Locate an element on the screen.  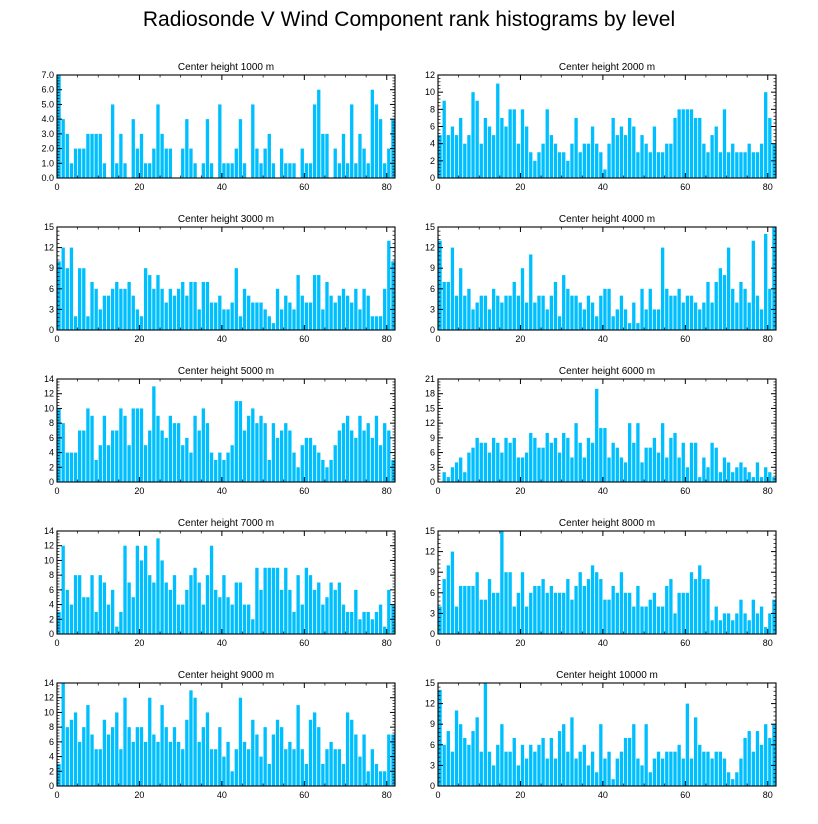
ytick-label: 15 is located at coordinates (430, 531).